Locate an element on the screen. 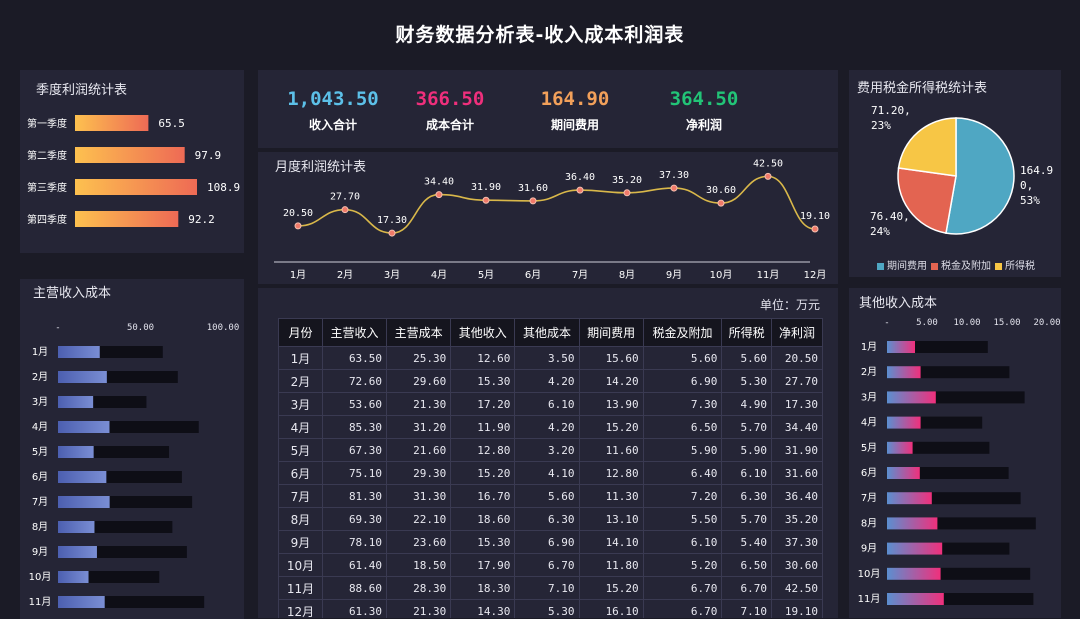 This screenshot has height=619, width=1080. table-cell: 5.70 is located at coordinates (746, 519).